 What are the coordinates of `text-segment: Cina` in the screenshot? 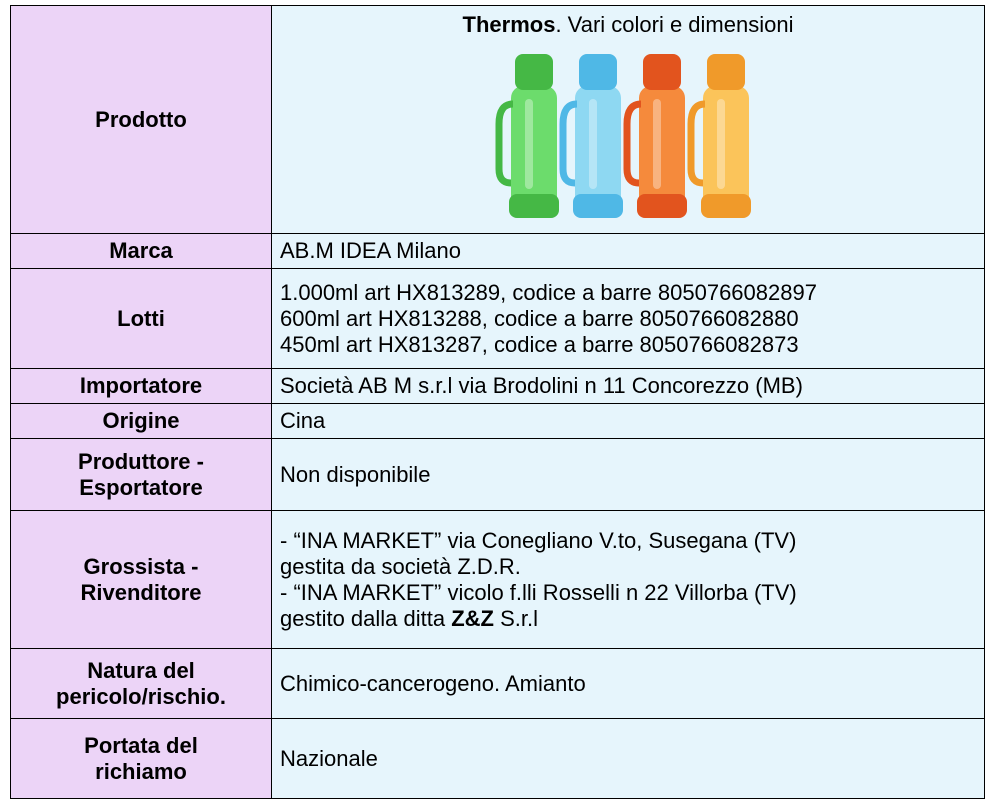 It's located at (303, 420).